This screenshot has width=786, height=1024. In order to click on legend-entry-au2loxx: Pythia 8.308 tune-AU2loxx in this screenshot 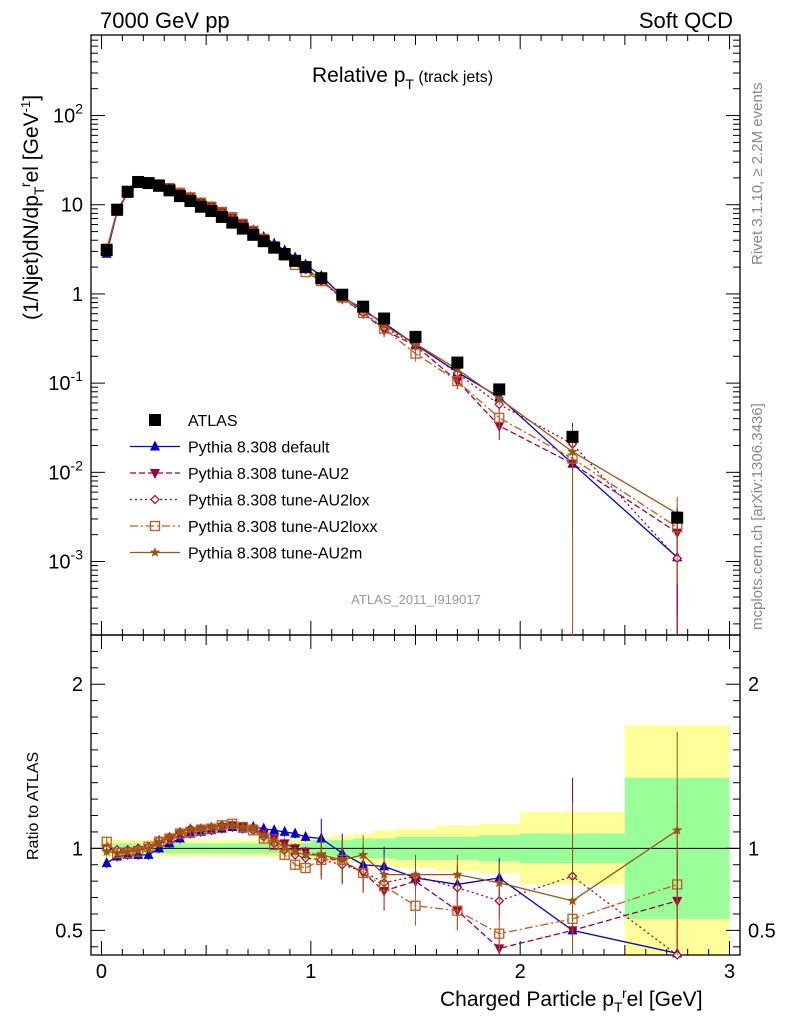, I will do `click(253, 527)`.